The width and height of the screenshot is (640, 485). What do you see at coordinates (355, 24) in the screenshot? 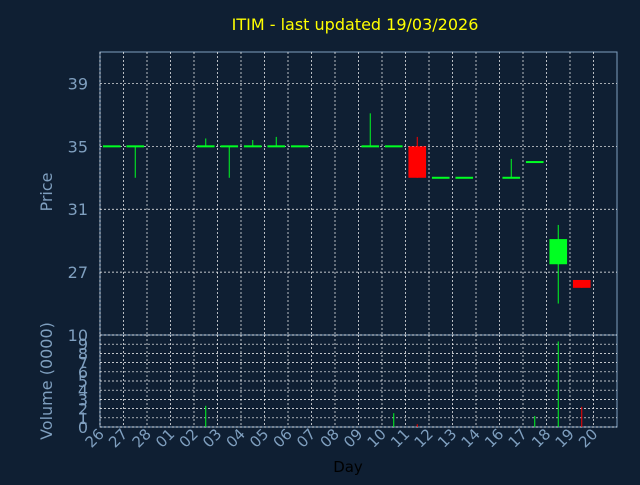
I see `chart-title: ITIM - last updated 19/03/2026` at bounding box center [355, 24].